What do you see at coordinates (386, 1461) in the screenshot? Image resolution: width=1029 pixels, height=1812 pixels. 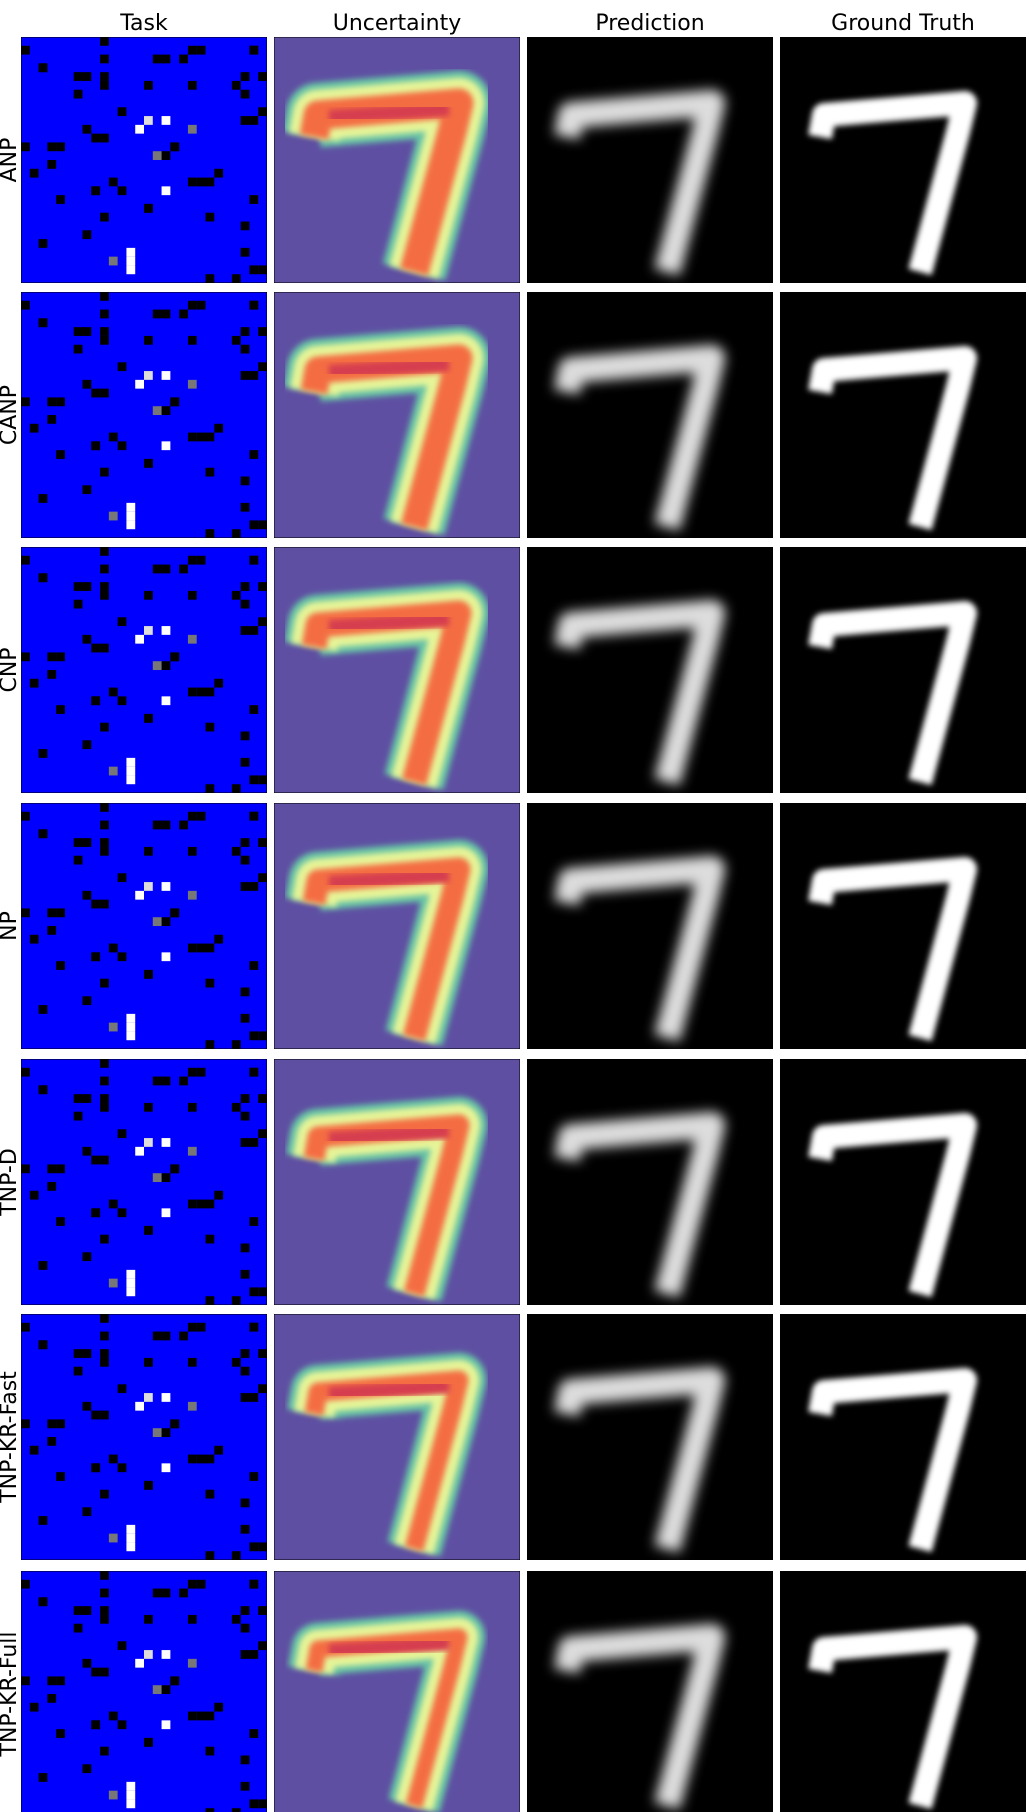 I see `uncertainty-inner` at bounding box center [386, 1461].